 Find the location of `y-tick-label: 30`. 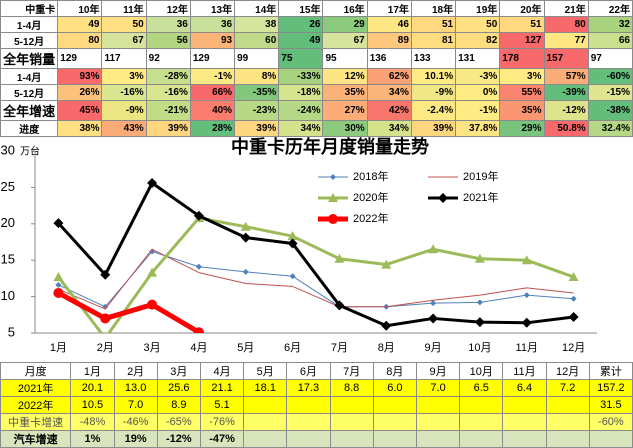

y-tick-label: 30 is located at coordinates (8, 149).